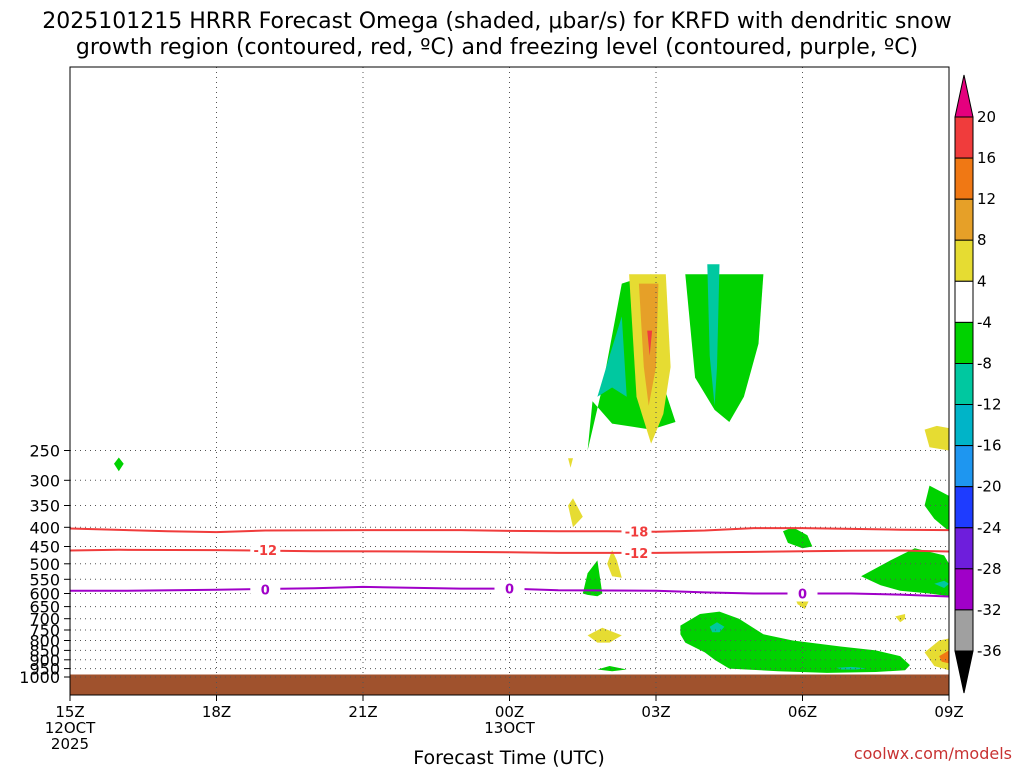 Image resolution: width=1024 pixels, height=768 pixels. What do you see at coordinates (982, 281) in the screenshot?
I see `colorbar-label-4: 4` at bounding box center [982, 281].